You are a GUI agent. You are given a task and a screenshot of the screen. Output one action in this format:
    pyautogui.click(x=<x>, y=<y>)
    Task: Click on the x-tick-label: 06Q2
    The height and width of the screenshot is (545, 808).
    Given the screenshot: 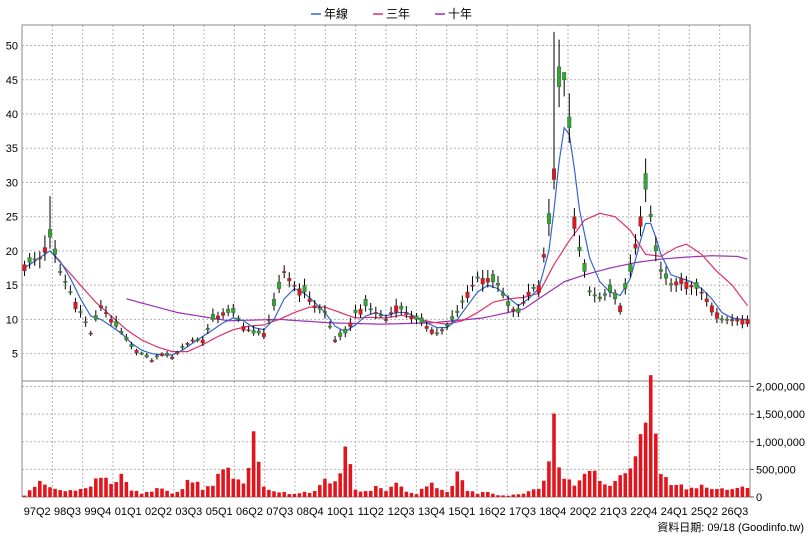 What is the action you would take?
    pyautogui.click(x=249, y=512)
    